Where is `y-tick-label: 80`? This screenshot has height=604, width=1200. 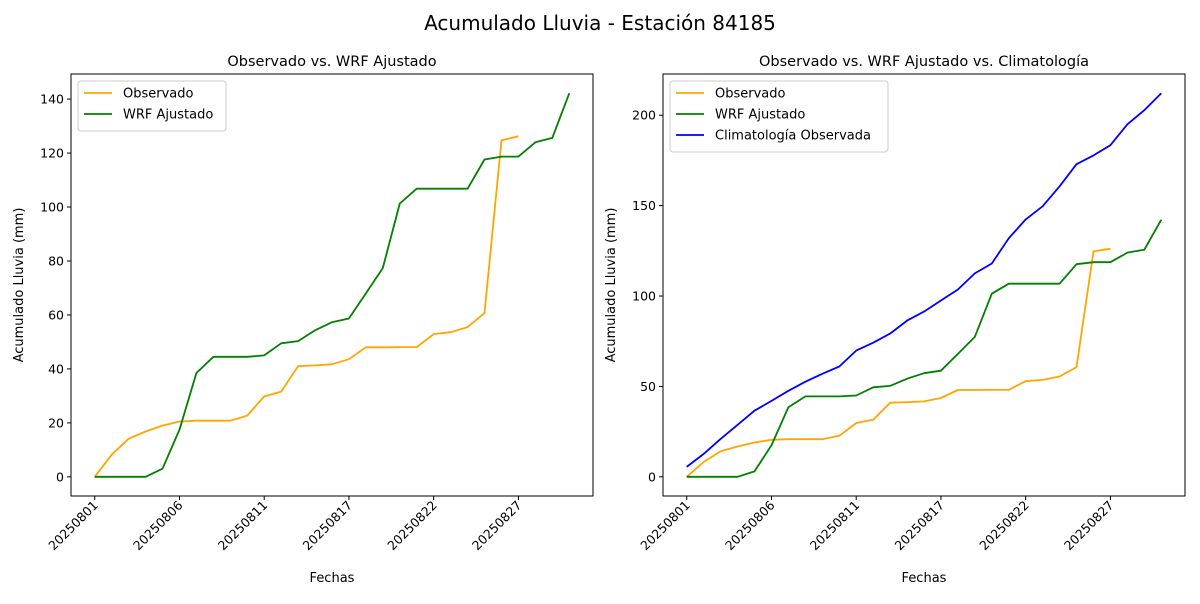 y-tick-label: 80 is located at coordinates (56, 260).